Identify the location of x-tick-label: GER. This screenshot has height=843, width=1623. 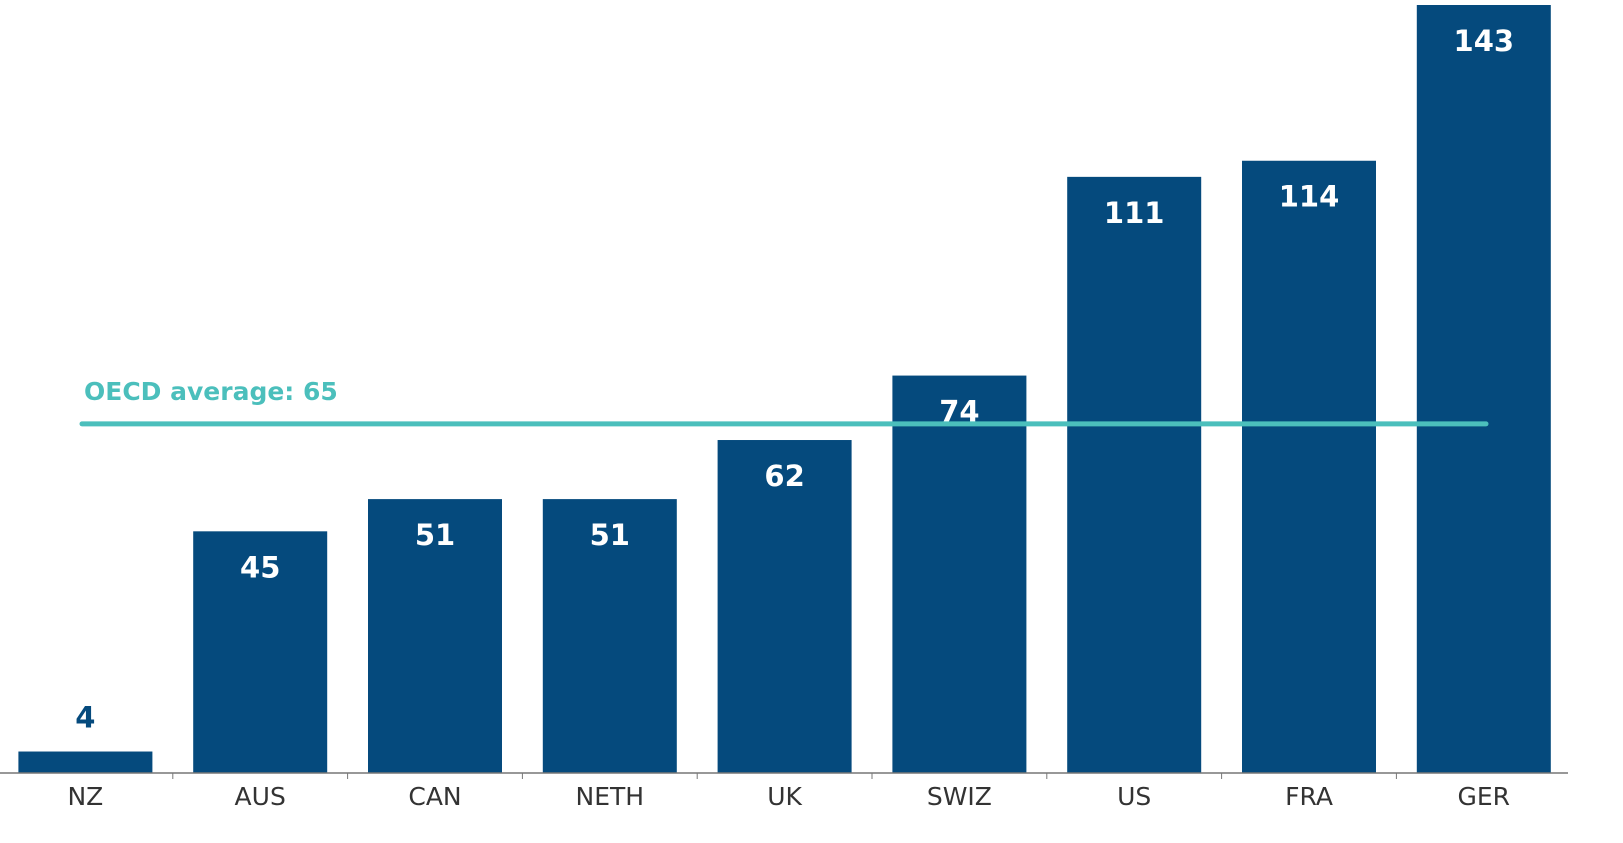
(1484, 796).